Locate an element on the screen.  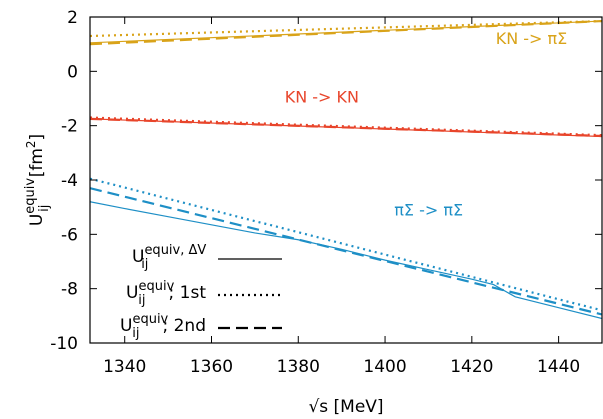
x-tick-label-4: 1420 is located at coordinates (471, 367).